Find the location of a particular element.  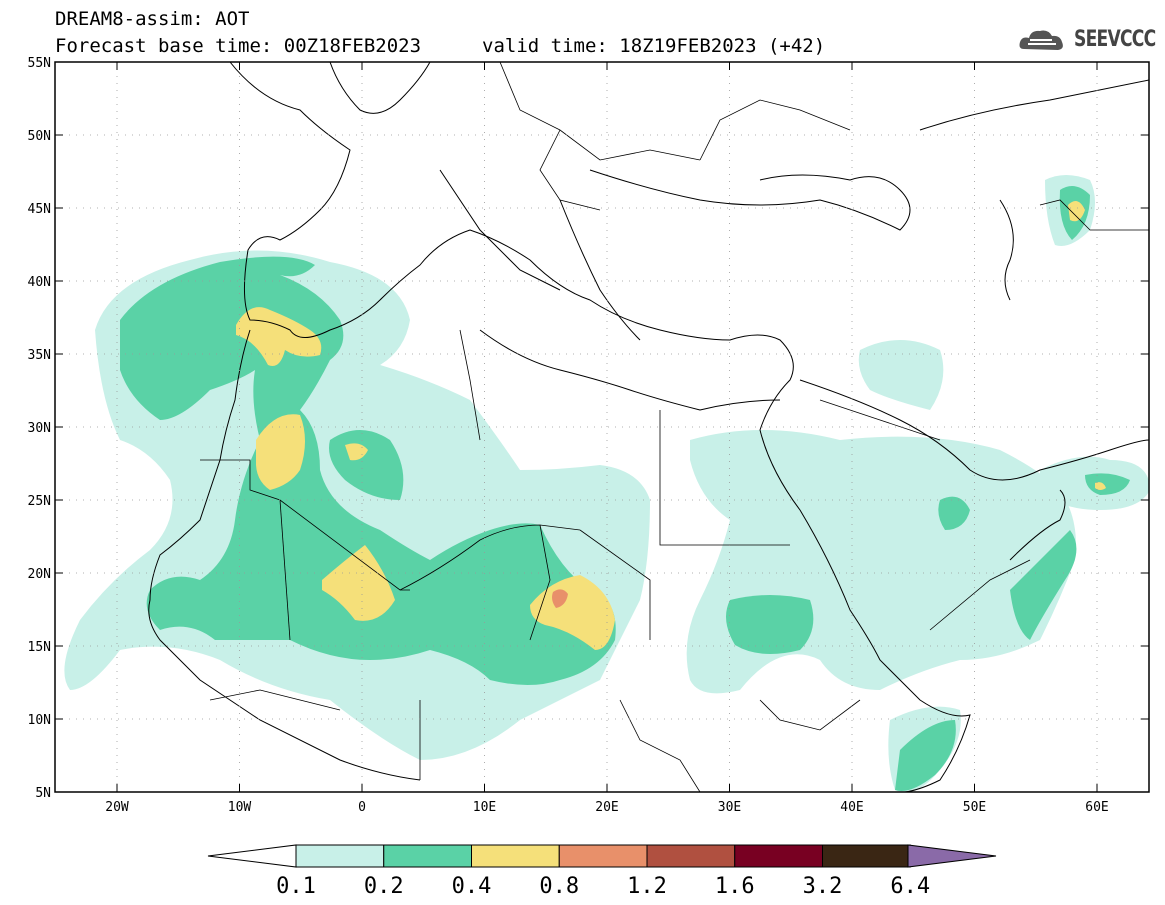

lat-label: 20N is located at coordinates (39, 574).